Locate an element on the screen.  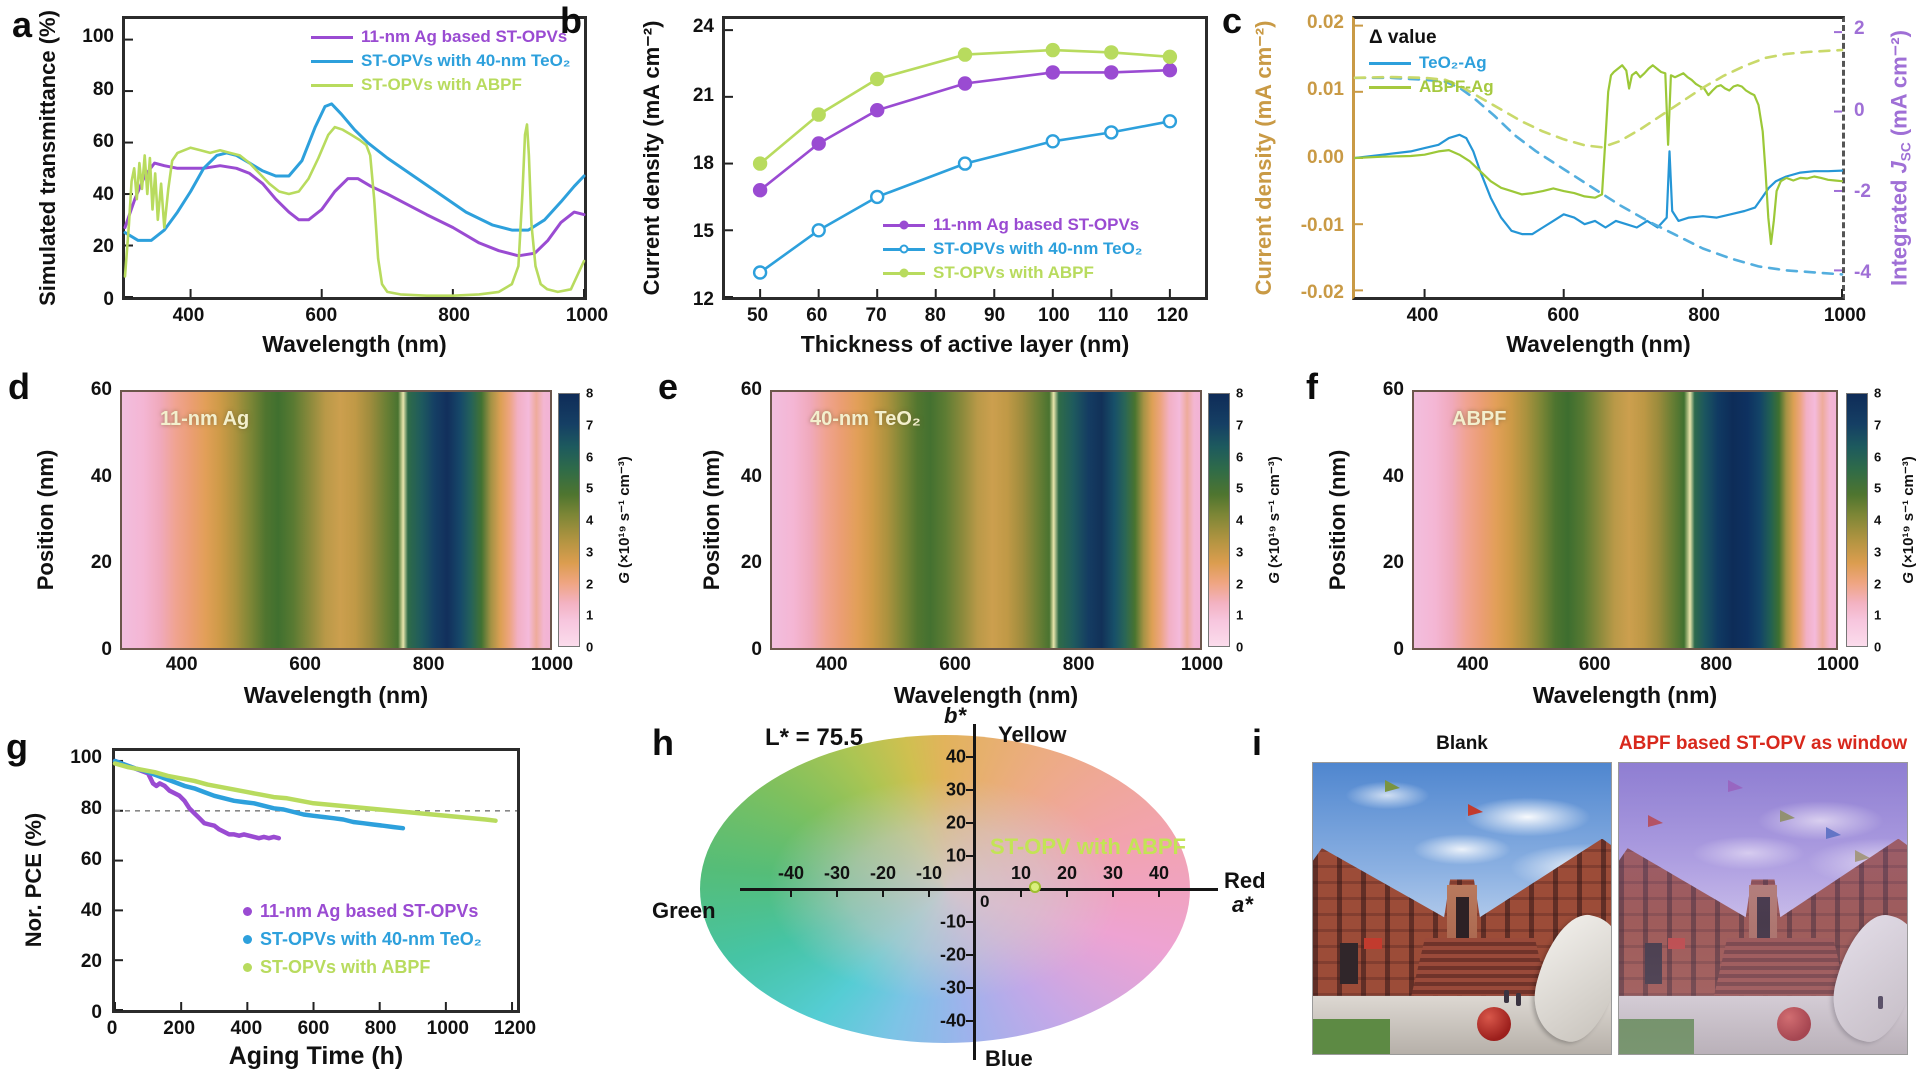
panel-a-chart is located at coordinates (354, 168).